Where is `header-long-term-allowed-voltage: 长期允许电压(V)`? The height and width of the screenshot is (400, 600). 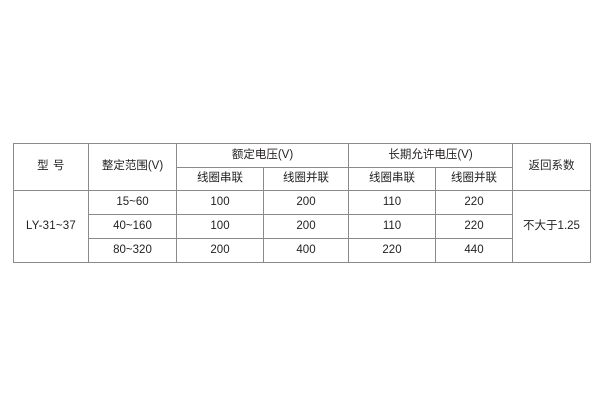 header-long-term-allowed-voltage: 长期允许电压(V) is located at coordinates (430, 155).